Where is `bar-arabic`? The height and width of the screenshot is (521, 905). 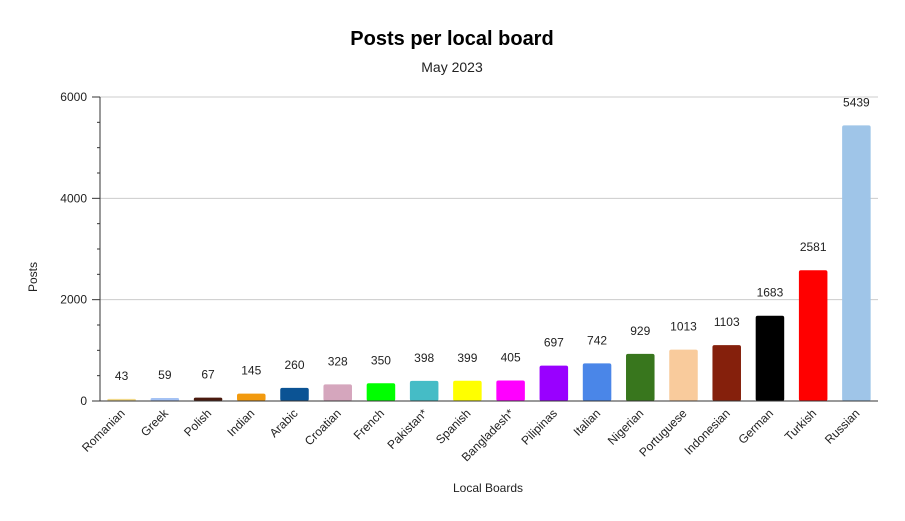
bar-arabic is located at coordinates (294, 394).